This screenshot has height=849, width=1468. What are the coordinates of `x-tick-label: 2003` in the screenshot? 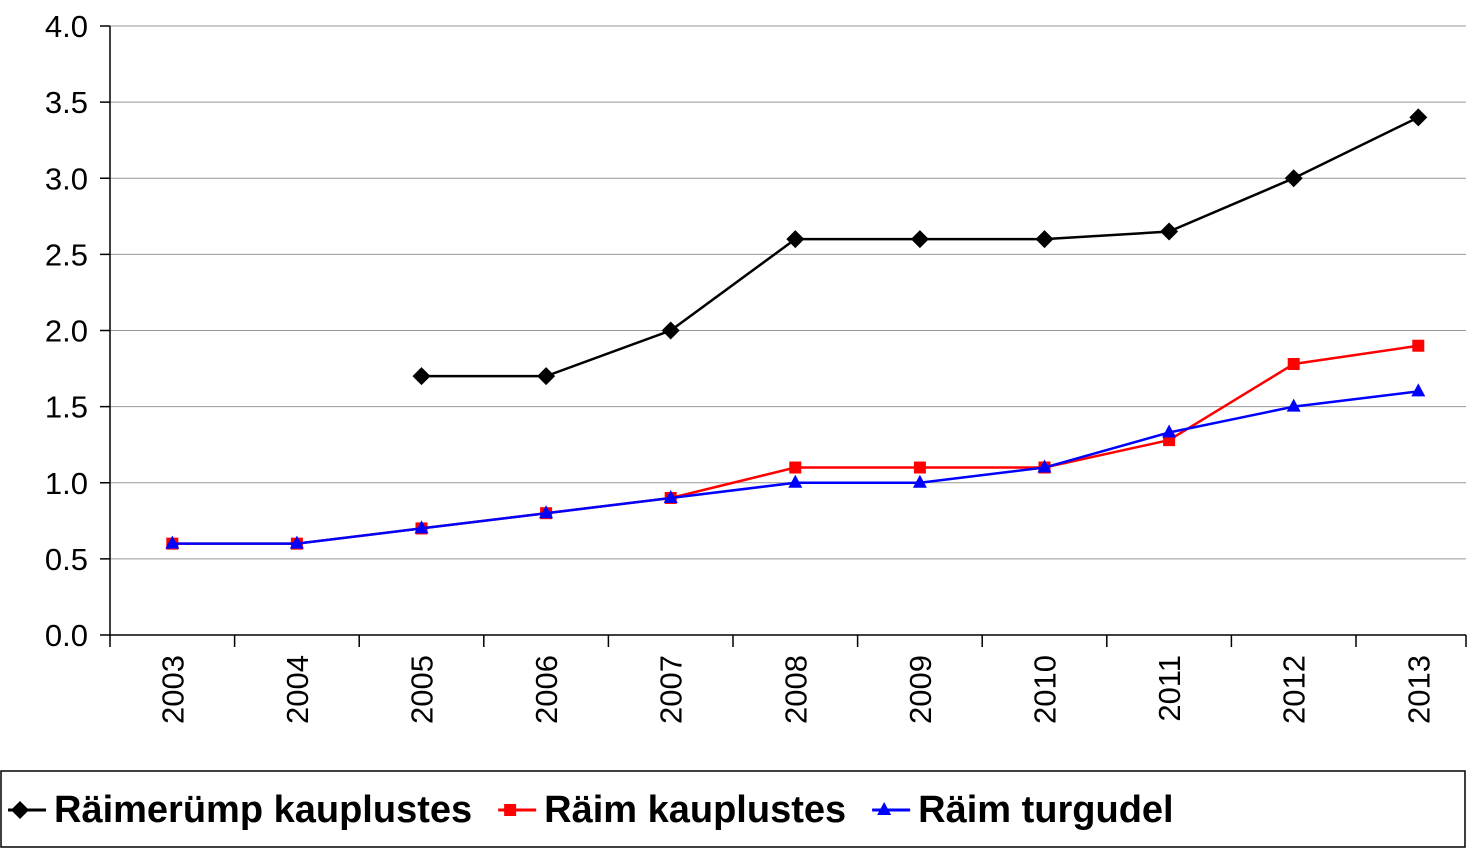 It's located at (172, 689).